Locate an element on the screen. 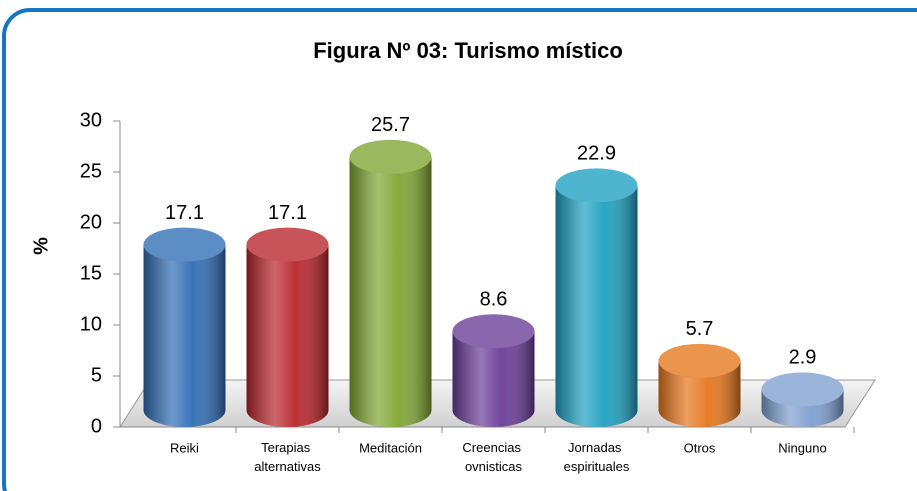 The height and width of the screenshot is (491, 917). x-tick-label: Meditación is located at coordinates (390, 447).